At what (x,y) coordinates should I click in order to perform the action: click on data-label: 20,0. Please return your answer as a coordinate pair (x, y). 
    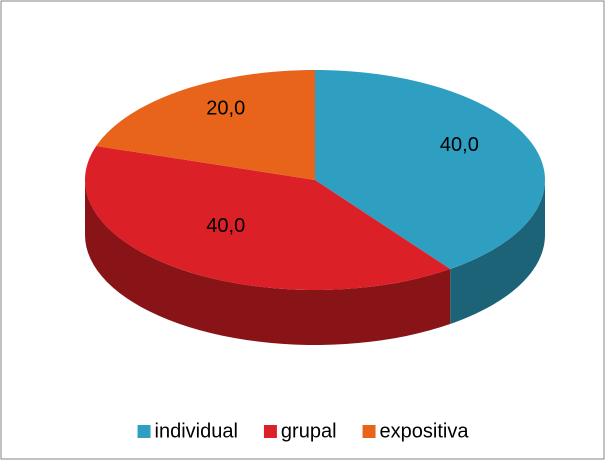
    Looking at the image, I should click on (225, 109).